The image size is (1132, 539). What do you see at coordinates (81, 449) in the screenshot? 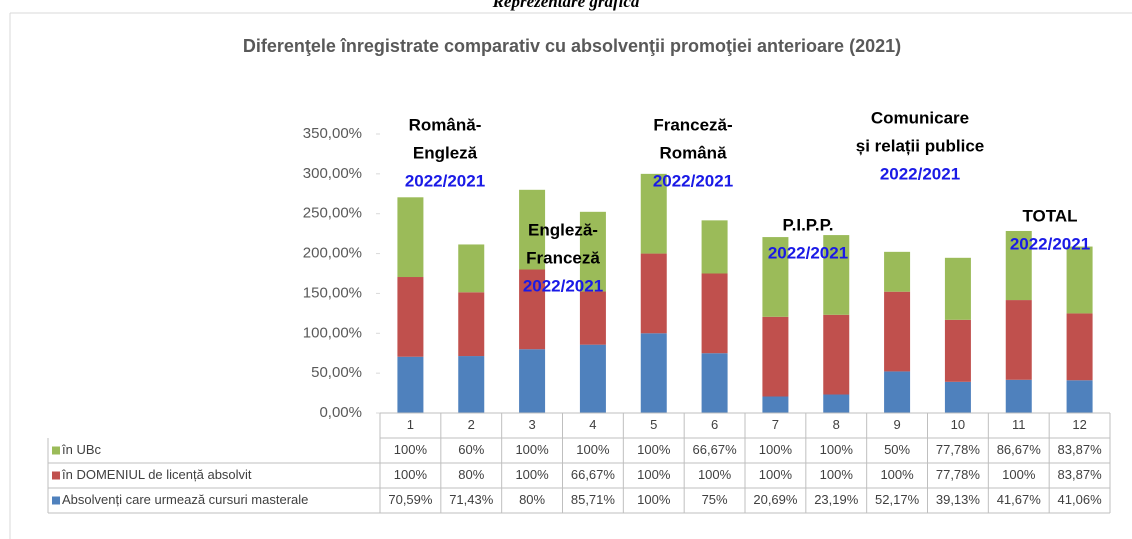
I see `legend-label: în UBc` at bounding box center [81, 449].